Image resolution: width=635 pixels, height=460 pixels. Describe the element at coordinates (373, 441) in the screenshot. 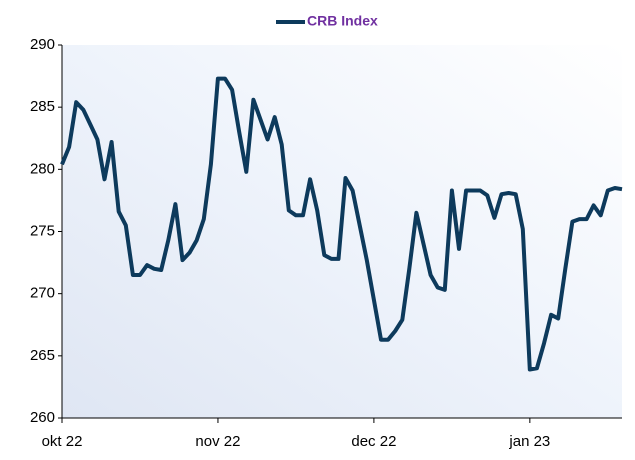

I see `x-tick-label: dec 22` at that location.